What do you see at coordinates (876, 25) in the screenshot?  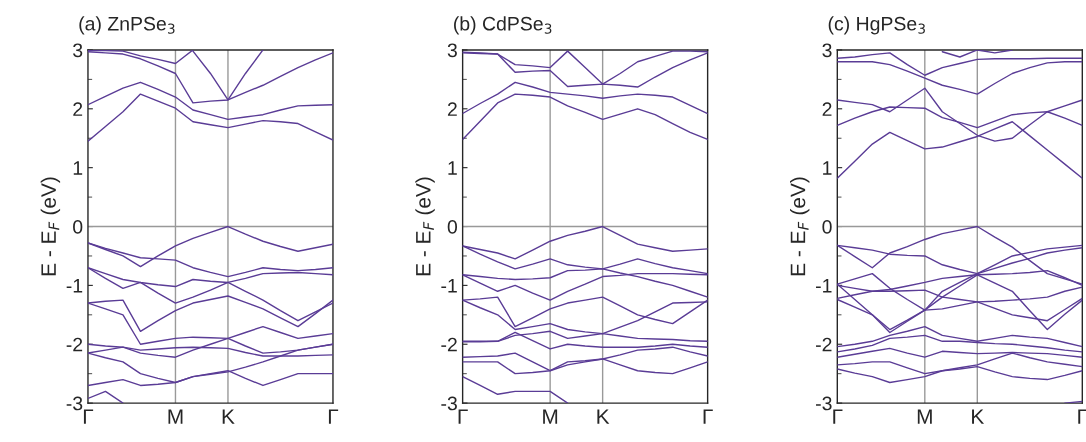 I see `chart-title: (c) HgPSe$_{3}$` at bounding box center [876, 25].